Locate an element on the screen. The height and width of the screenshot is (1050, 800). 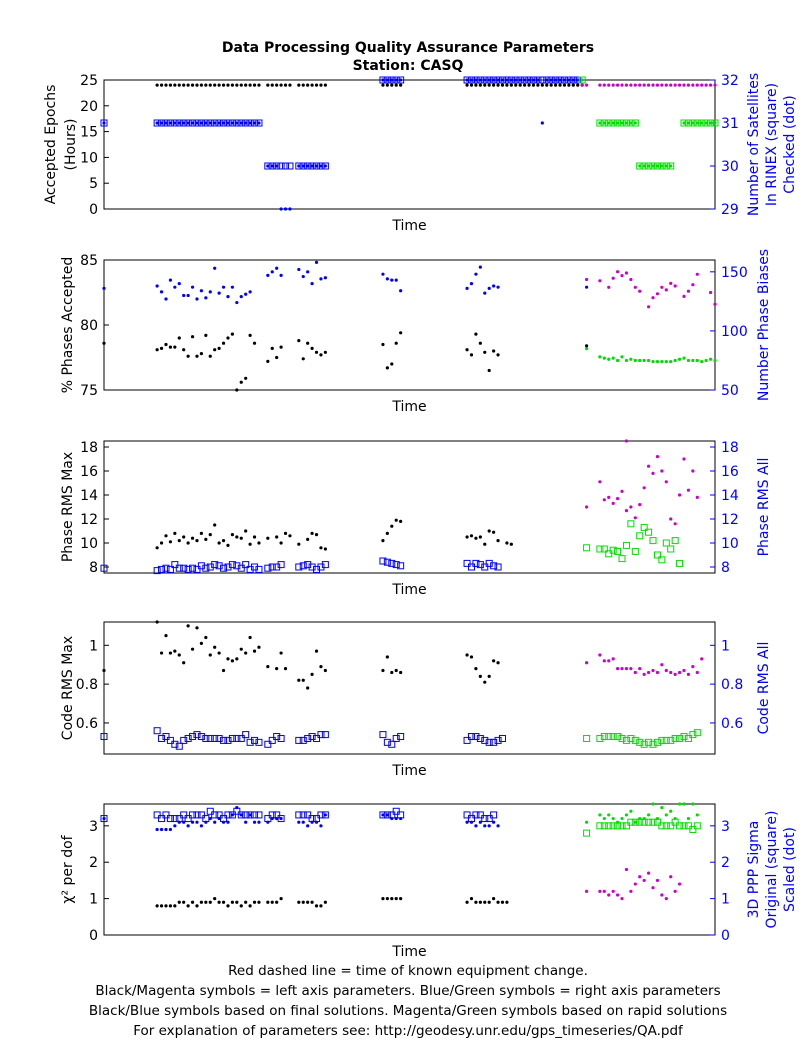
series-final_left_dot is located at coordinates (334, 534).